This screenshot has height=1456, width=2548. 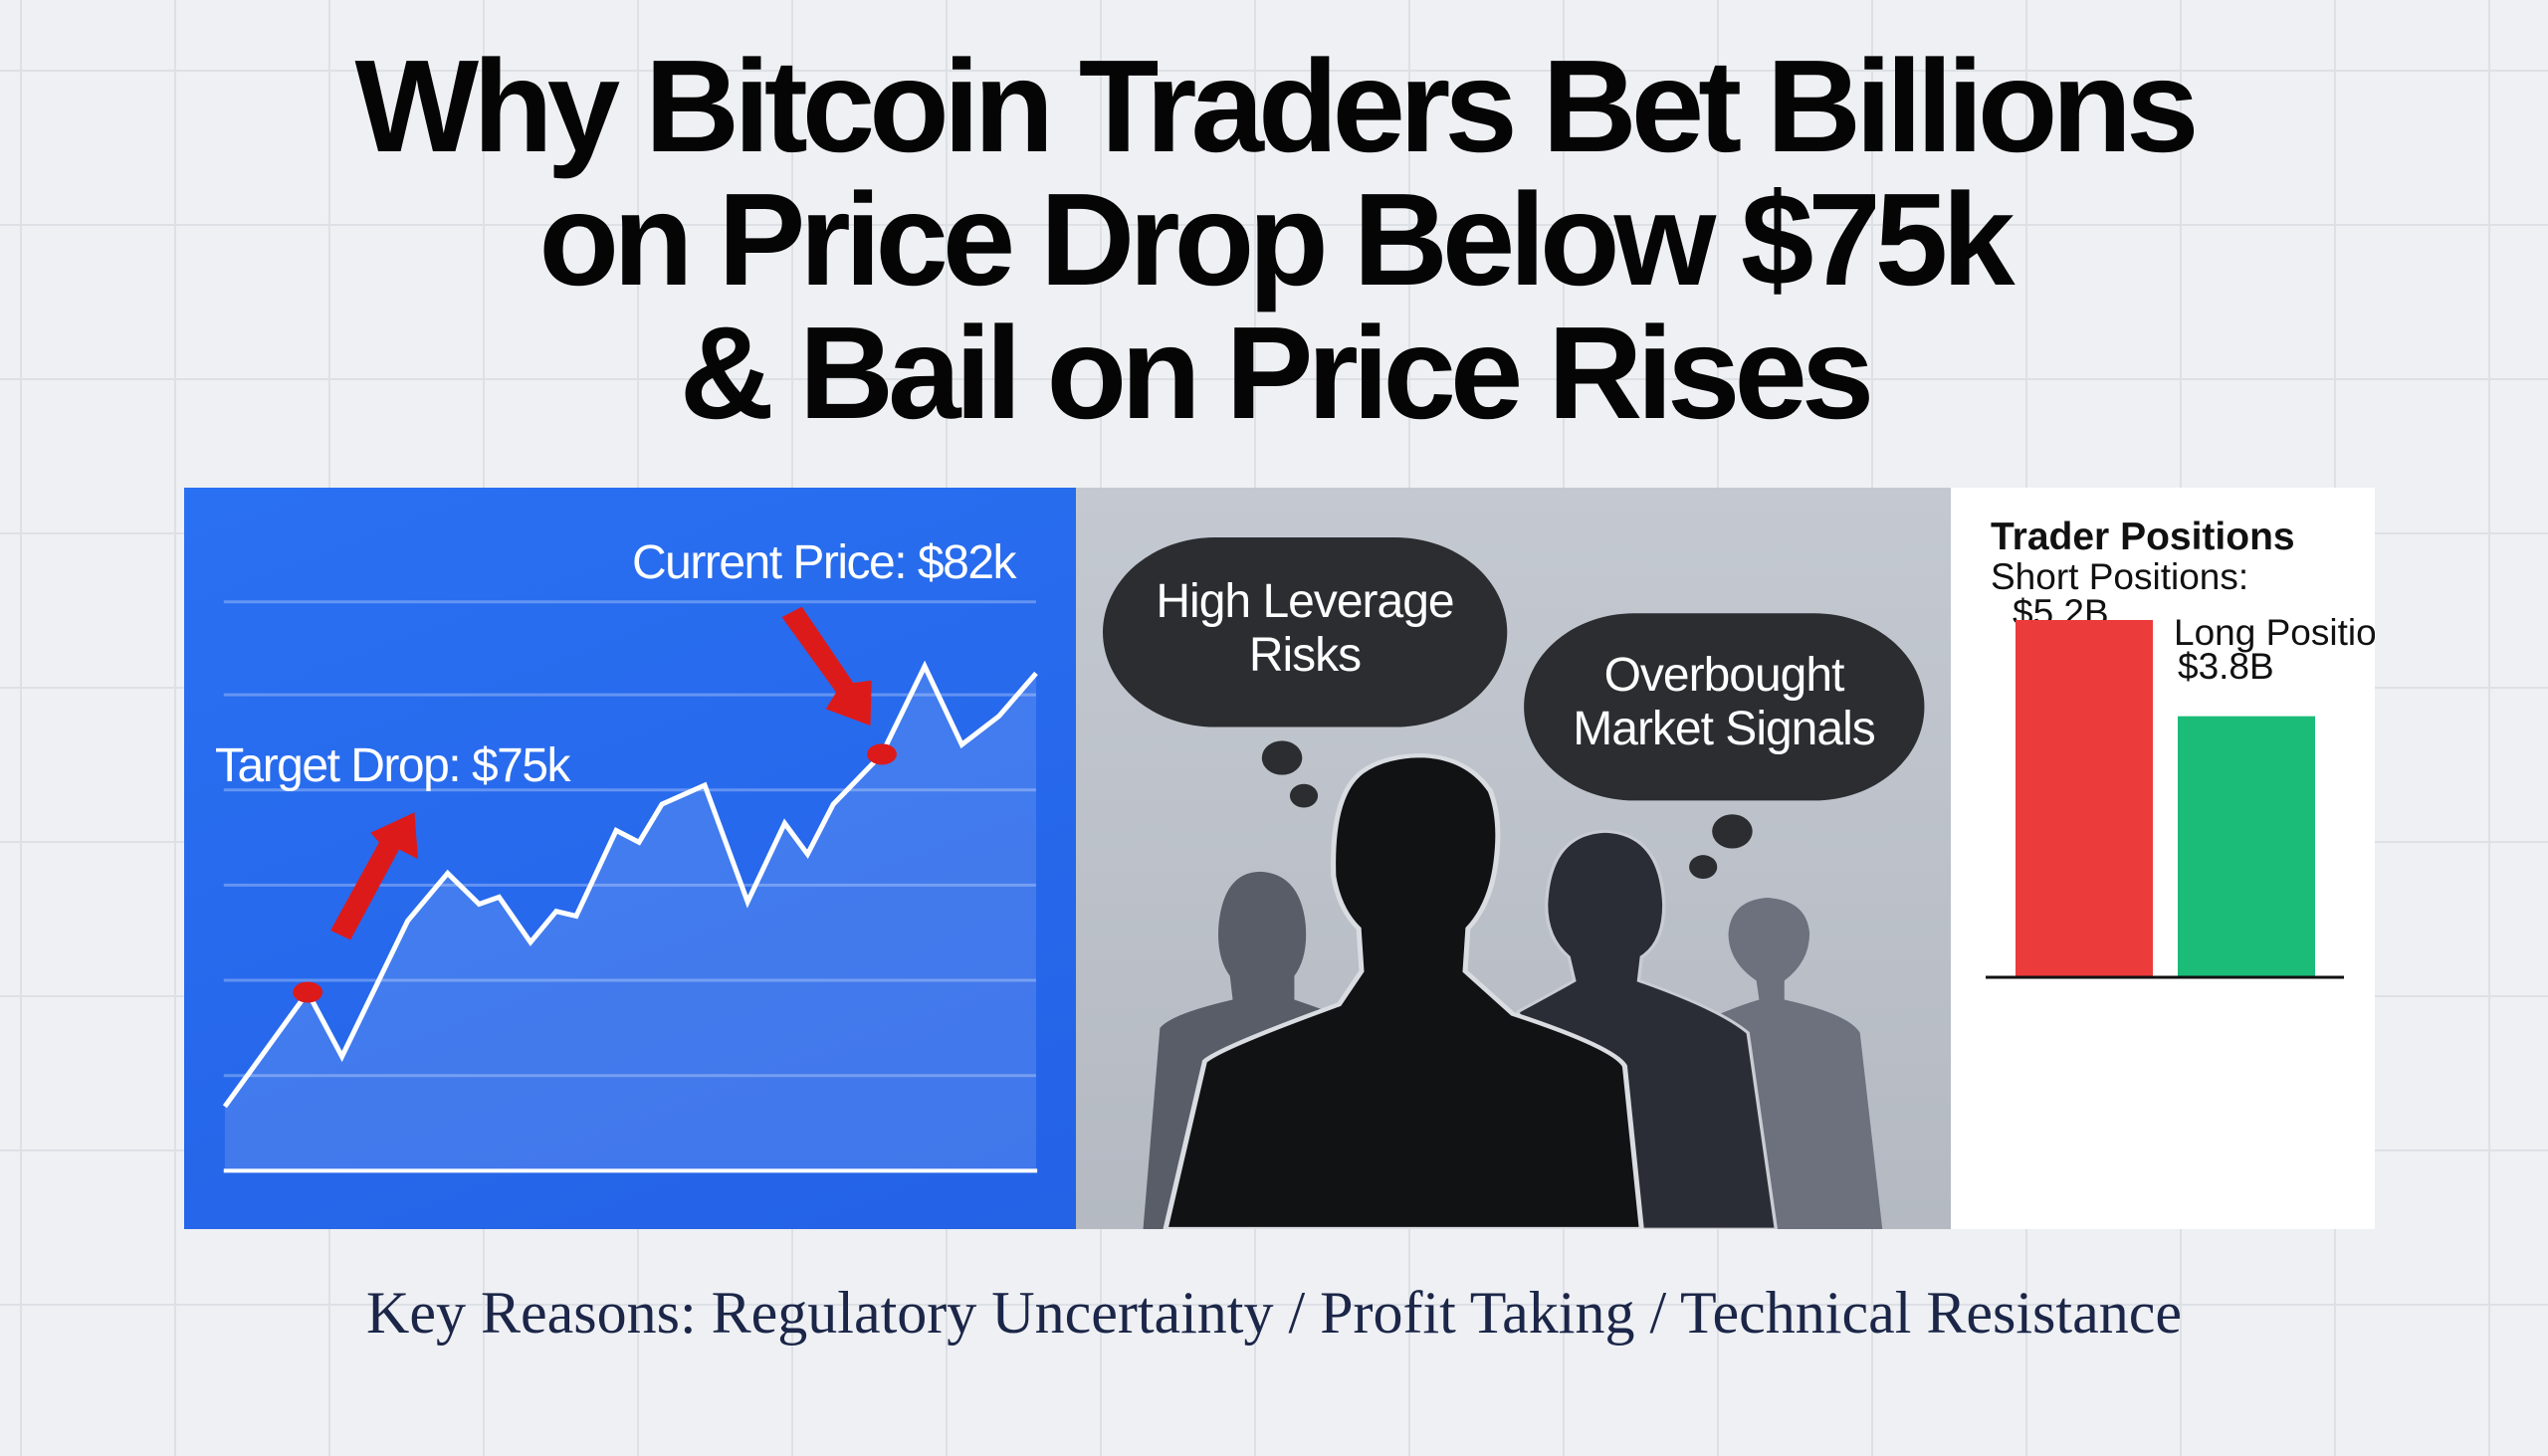 What do you see at coordinates (1305, 601) in the screenshot?
I see `bubble-line: High Leverage` at bounding box center [1305, 601].